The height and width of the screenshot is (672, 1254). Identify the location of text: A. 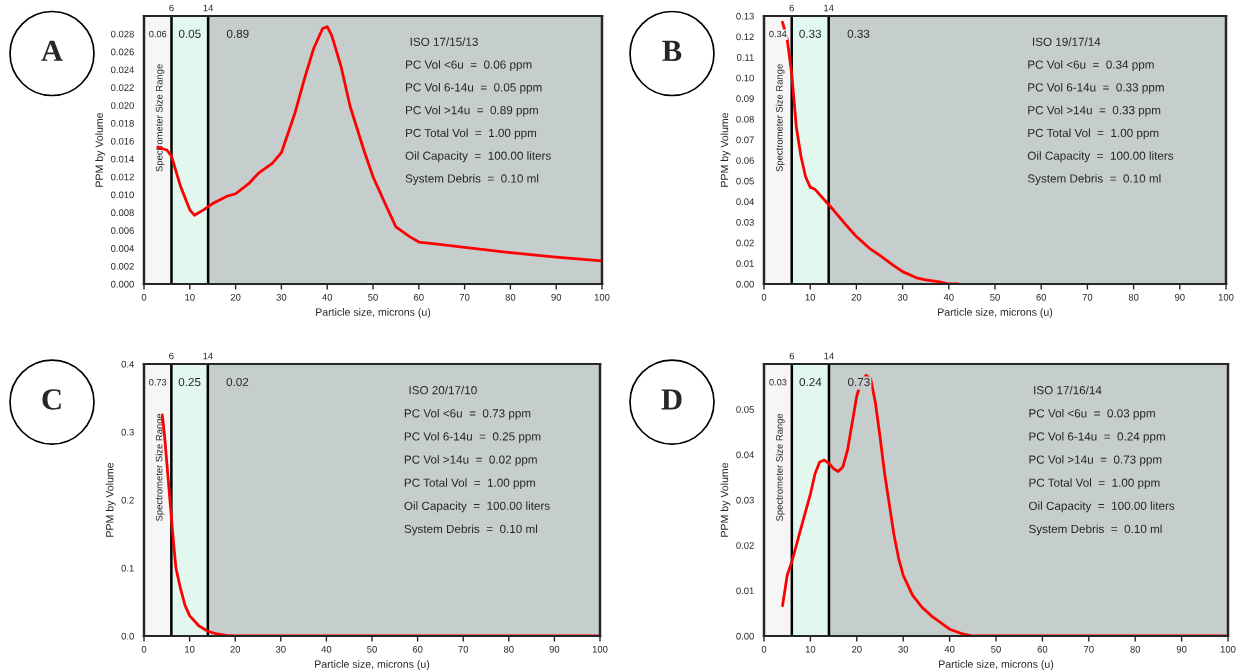
(52, 50).